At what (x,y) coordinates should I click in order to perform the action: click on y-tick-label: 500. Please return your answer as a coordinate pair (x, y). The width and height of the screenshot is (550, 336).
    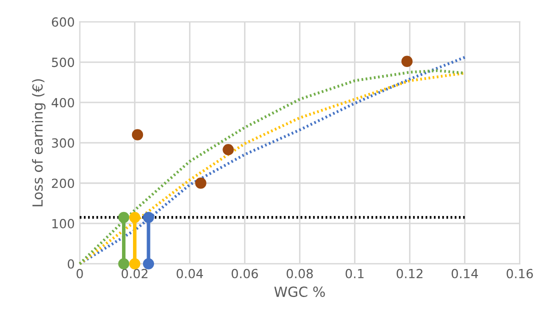
    Looking at the image, I should click on (63, 63).